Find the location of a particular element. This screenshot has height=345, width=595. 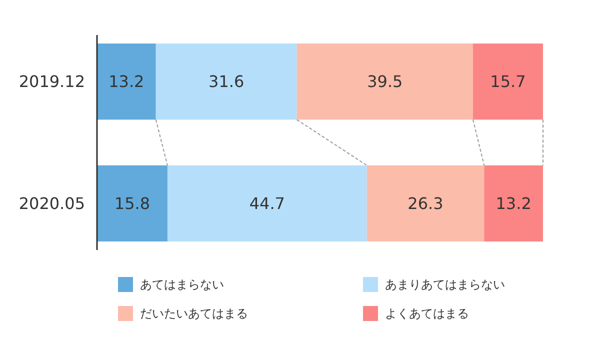

data-label: 15.8 is located at coordinates (132, 204).